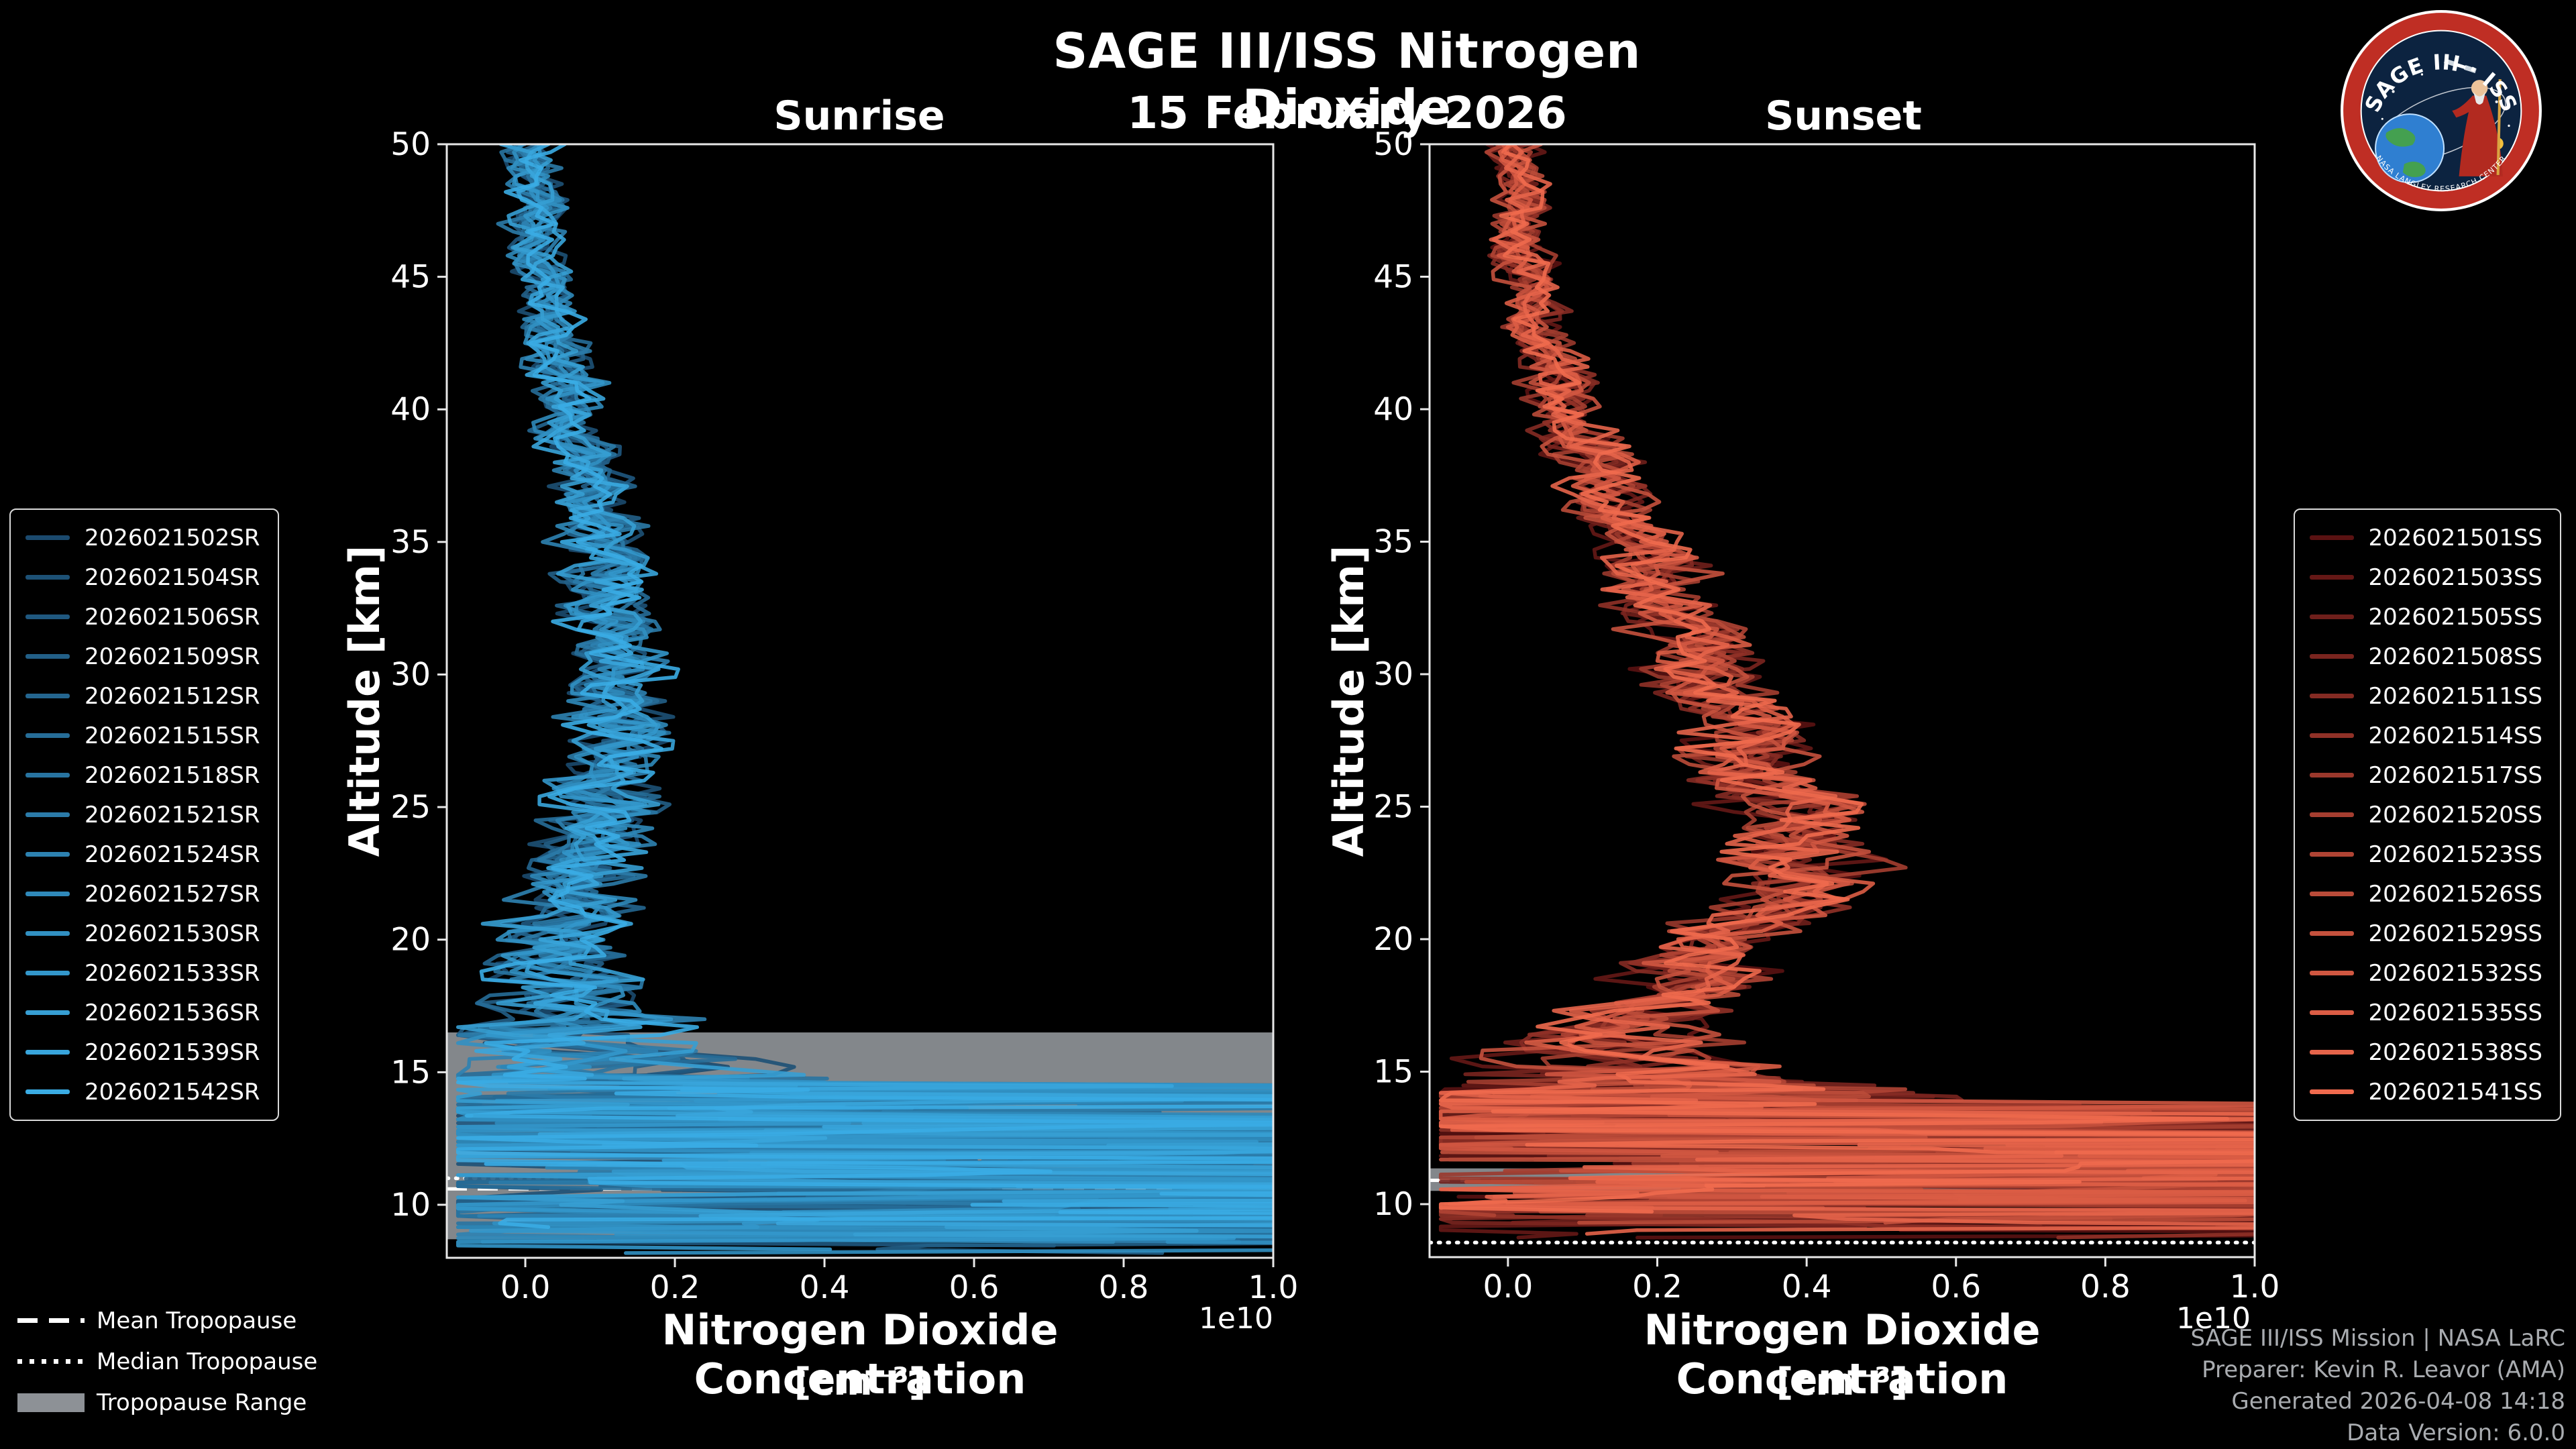 The image size is (2576, 1449). I want to click on legend-item: 2026021517SS, so click(2425, 775).